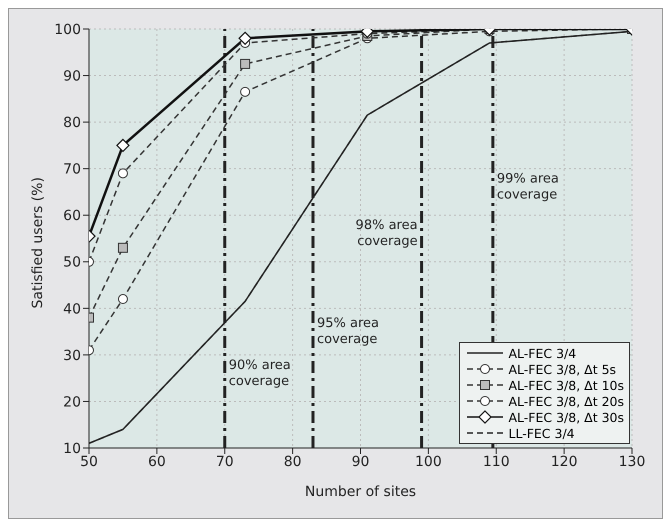 The height and width of the screenshot is (527, 671). I want to click on annotation: 99% area coverage, so click(527, 187).